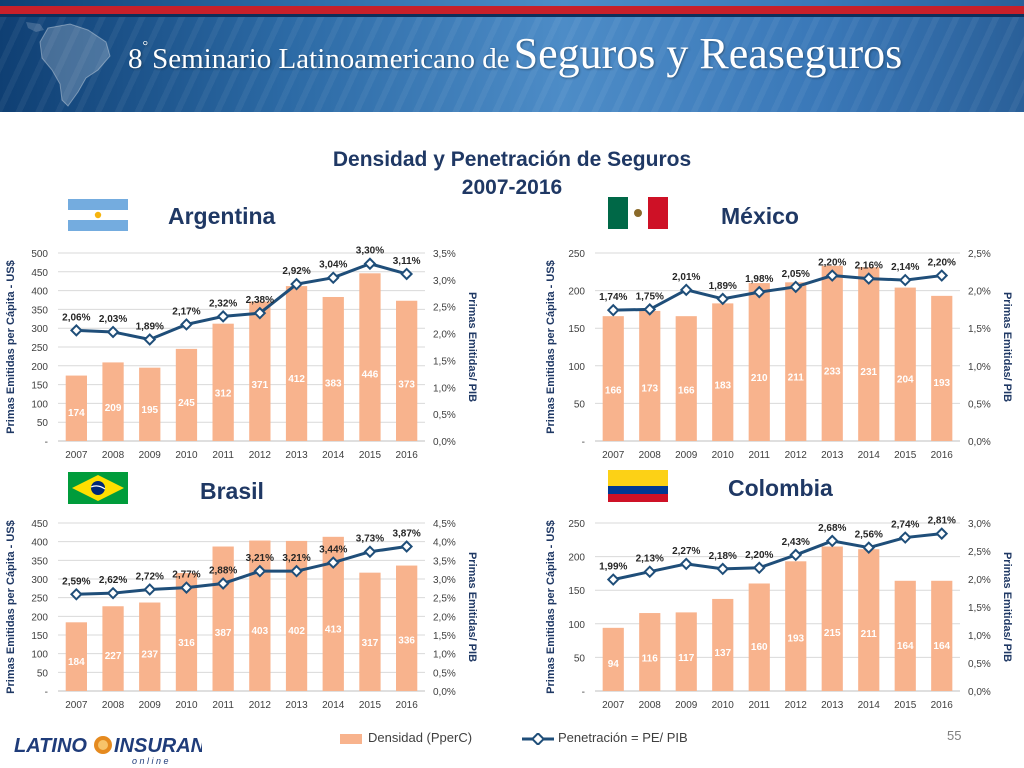 The image size is (1024, 768). I want to click on bar-value-label: 195, so click(149, 410).